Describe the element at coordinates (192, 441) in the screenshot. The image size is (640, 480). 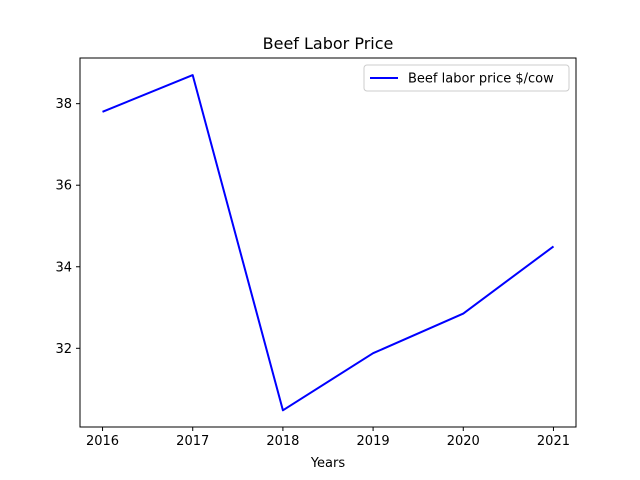
I see `x-tick-label: 2017` at that location.